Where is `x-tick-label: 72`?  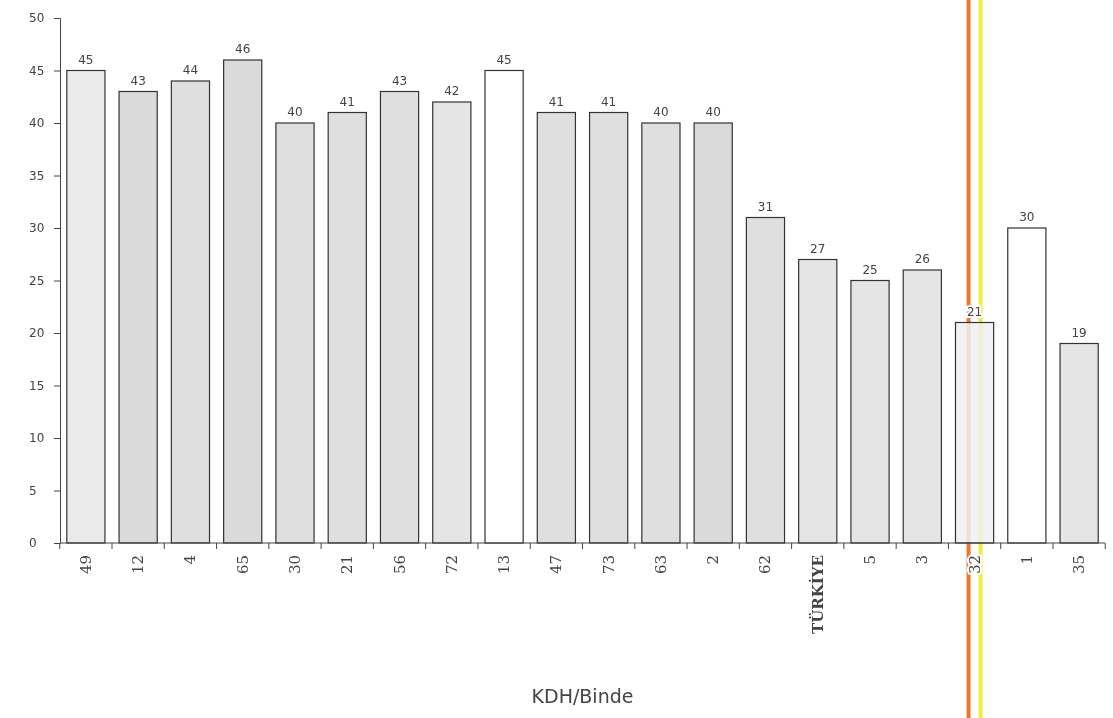 x-tick-label: 72 is located at coordinates (451, 565).